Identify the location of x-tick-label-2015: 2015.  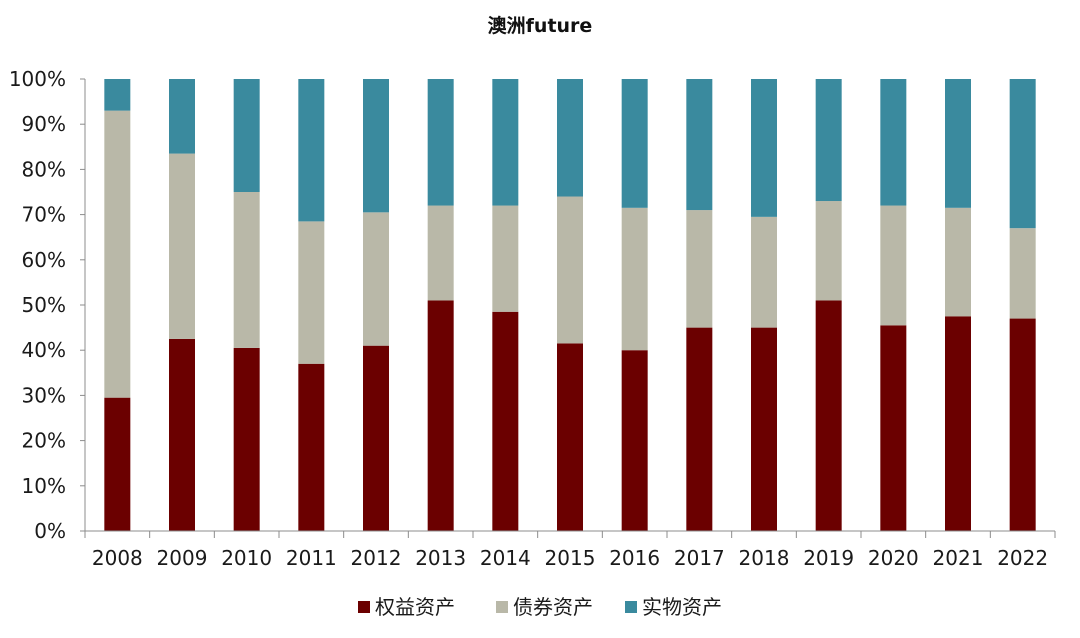
(570, 558).